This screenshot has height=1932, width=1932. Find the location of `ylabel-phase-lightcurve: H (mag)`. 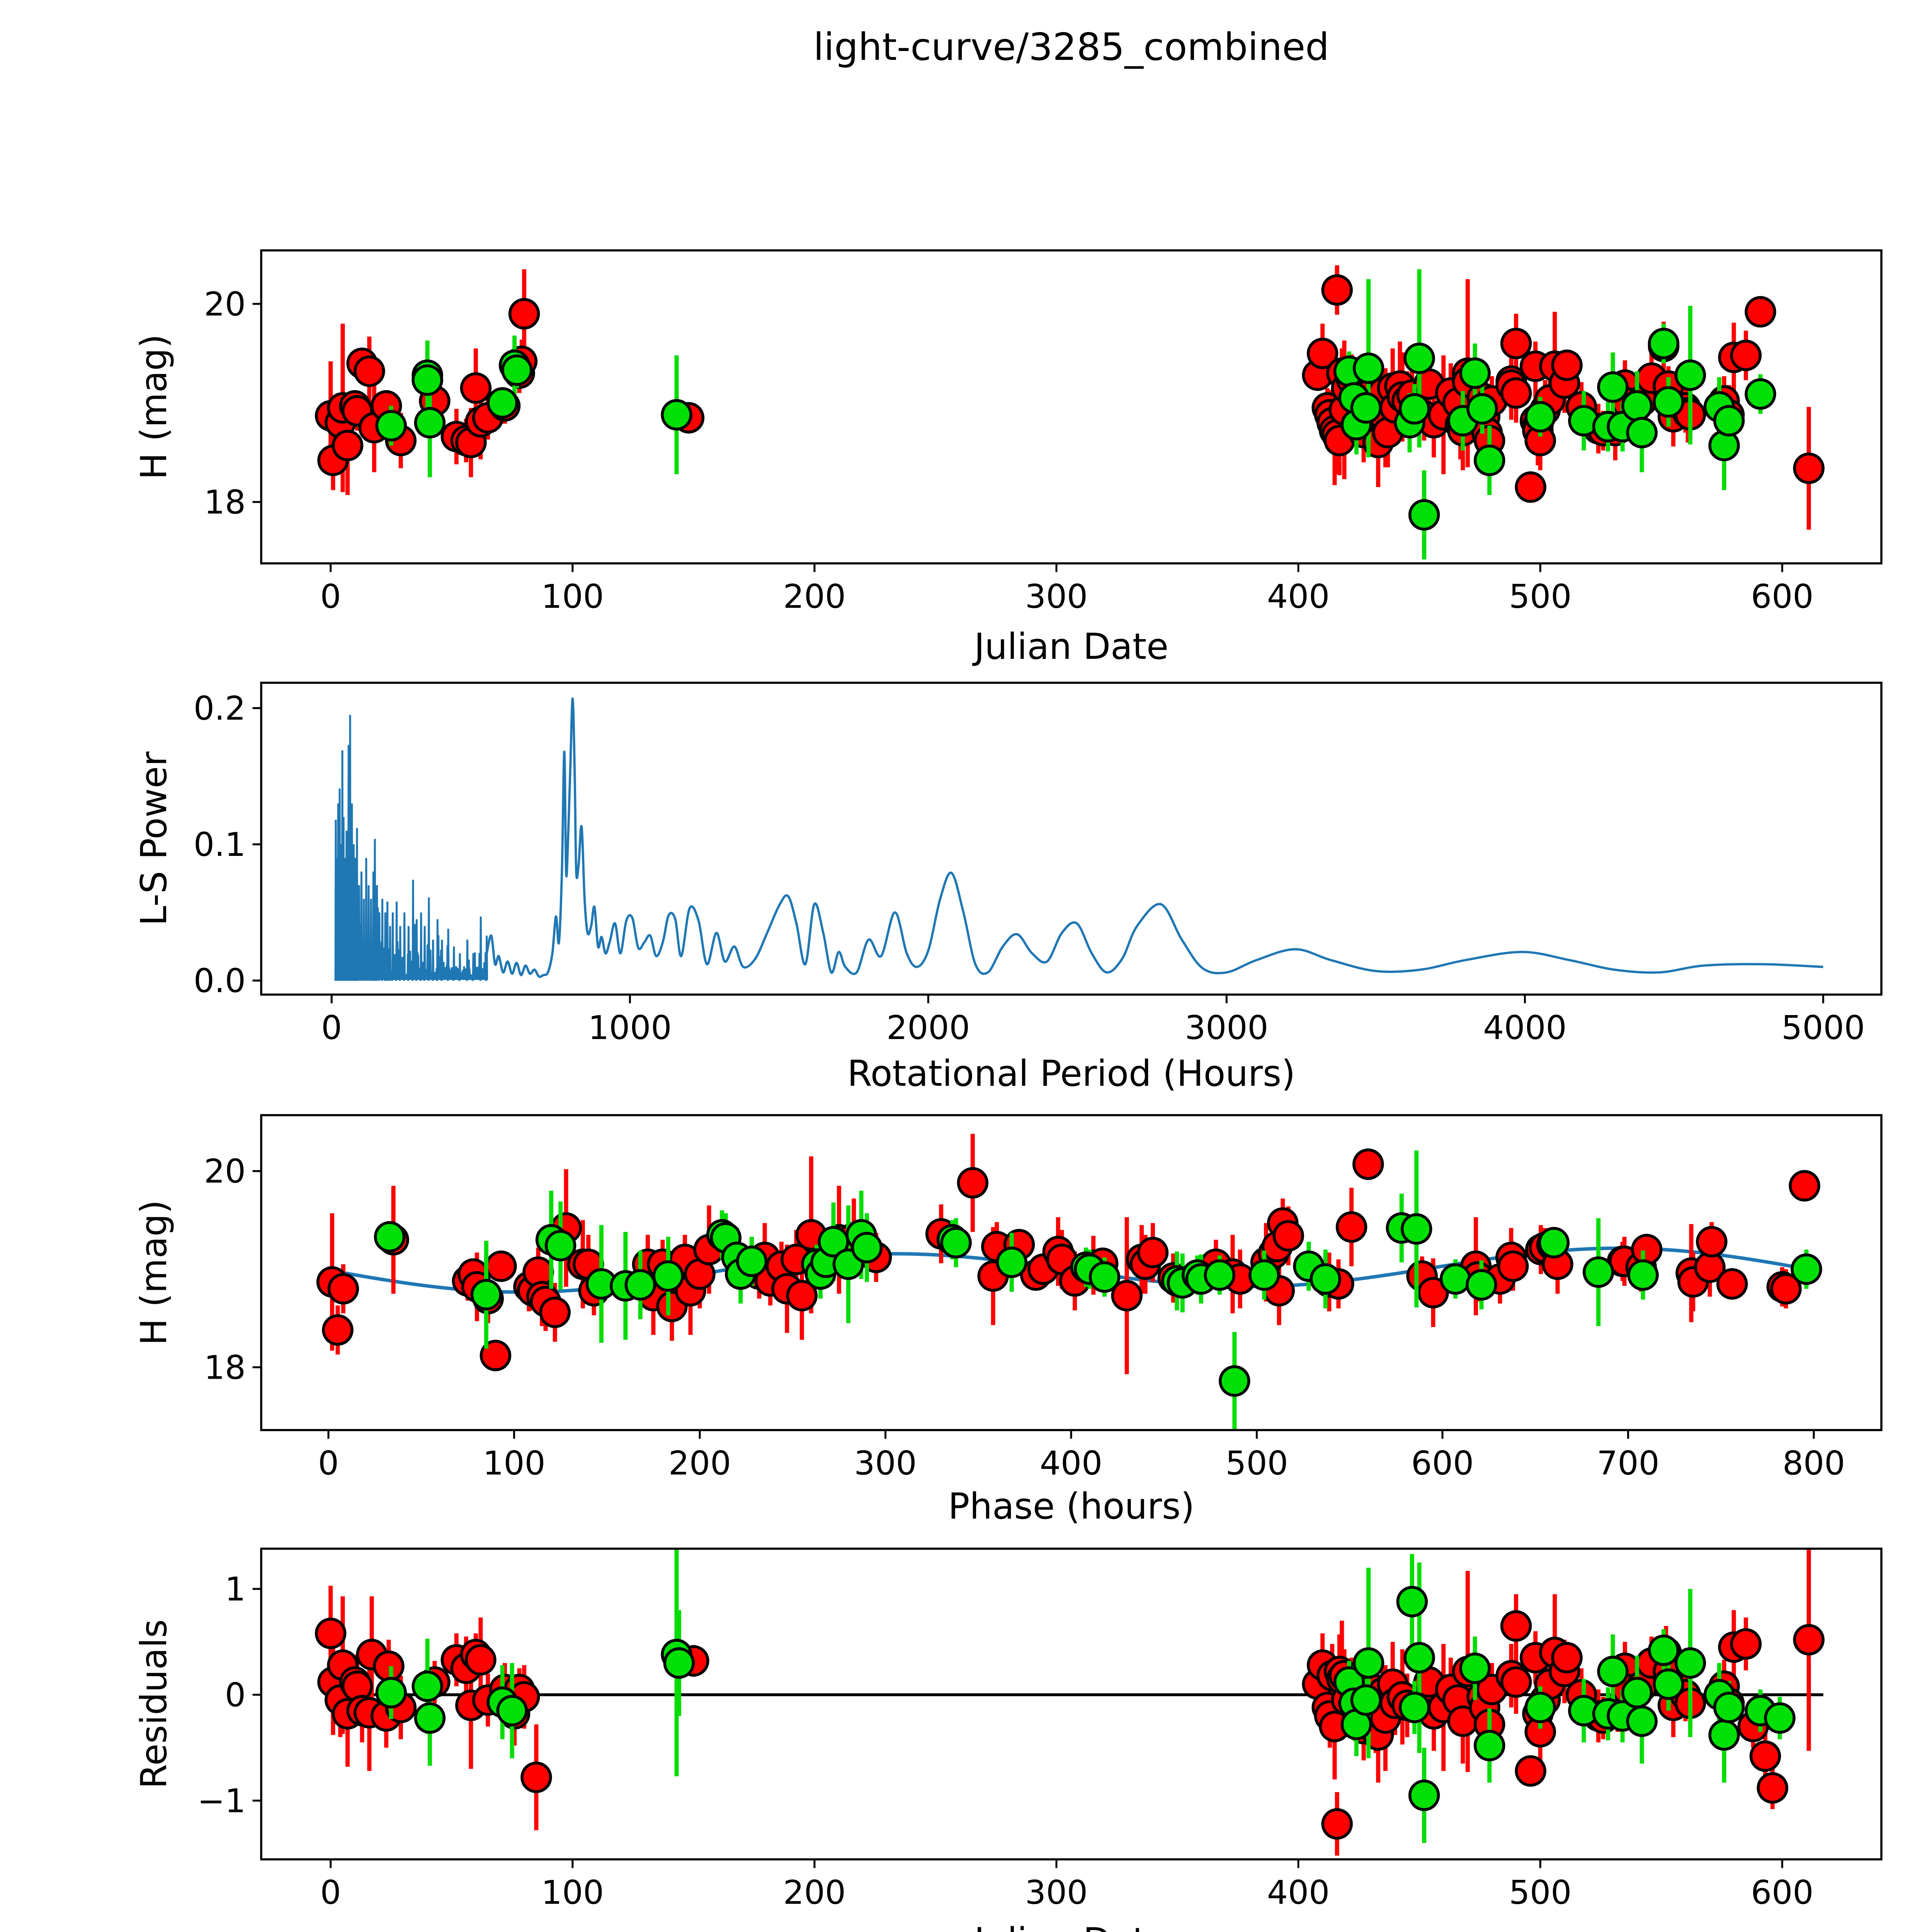

ylabel-phase-lightcurve: H (mag) is located at coordinates (154, 1272).